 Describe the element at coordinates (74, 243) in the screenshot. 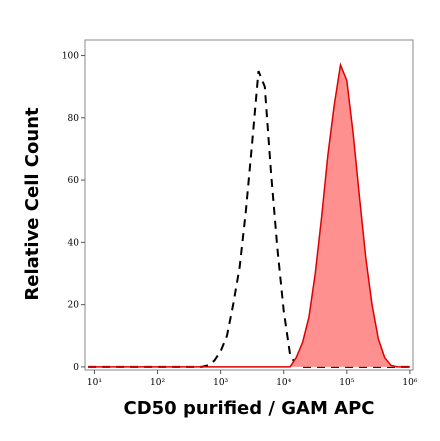

I see `y-tick-label: 40` at that location.